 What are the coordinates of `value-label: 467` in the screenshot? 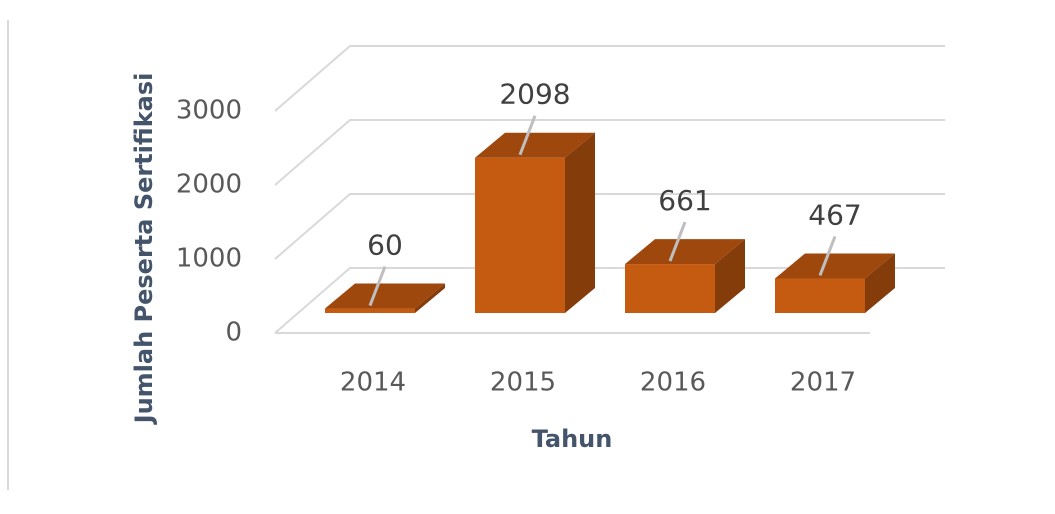 It's located at (834, 214).